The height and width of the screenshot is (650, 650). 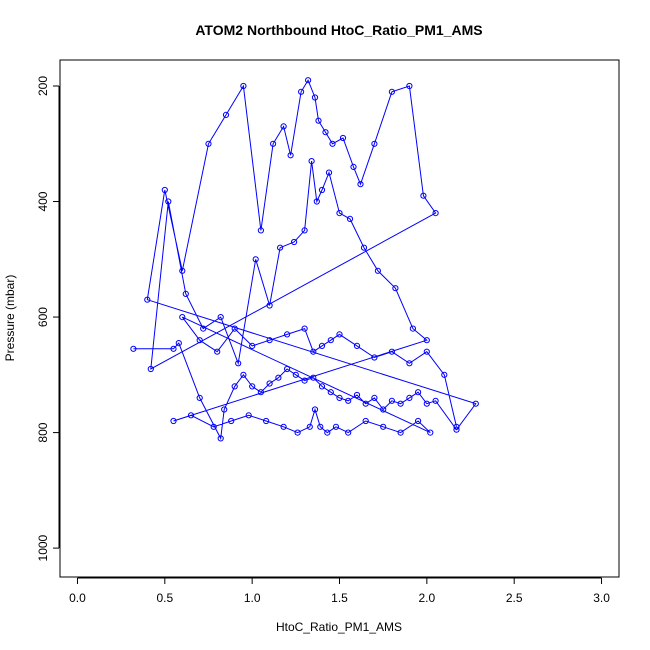 I want to click on x-tick-label: 1.0, so click(x=252, y=598).